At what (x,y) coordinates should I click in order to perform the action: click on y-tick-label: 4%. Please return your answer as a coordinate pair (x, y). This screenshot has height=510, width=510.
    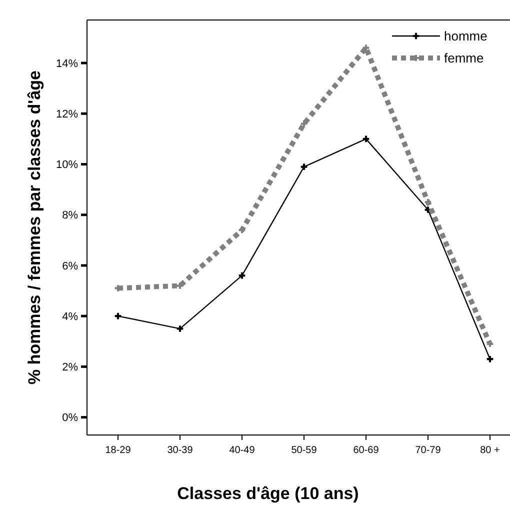
    Looking at the image, I should click on (70, 316).